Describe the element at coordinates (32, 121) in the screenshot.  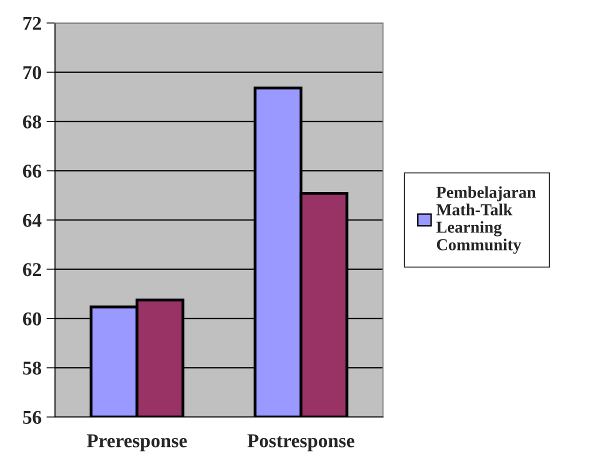
I see `y-tick-label: 68` at that location.